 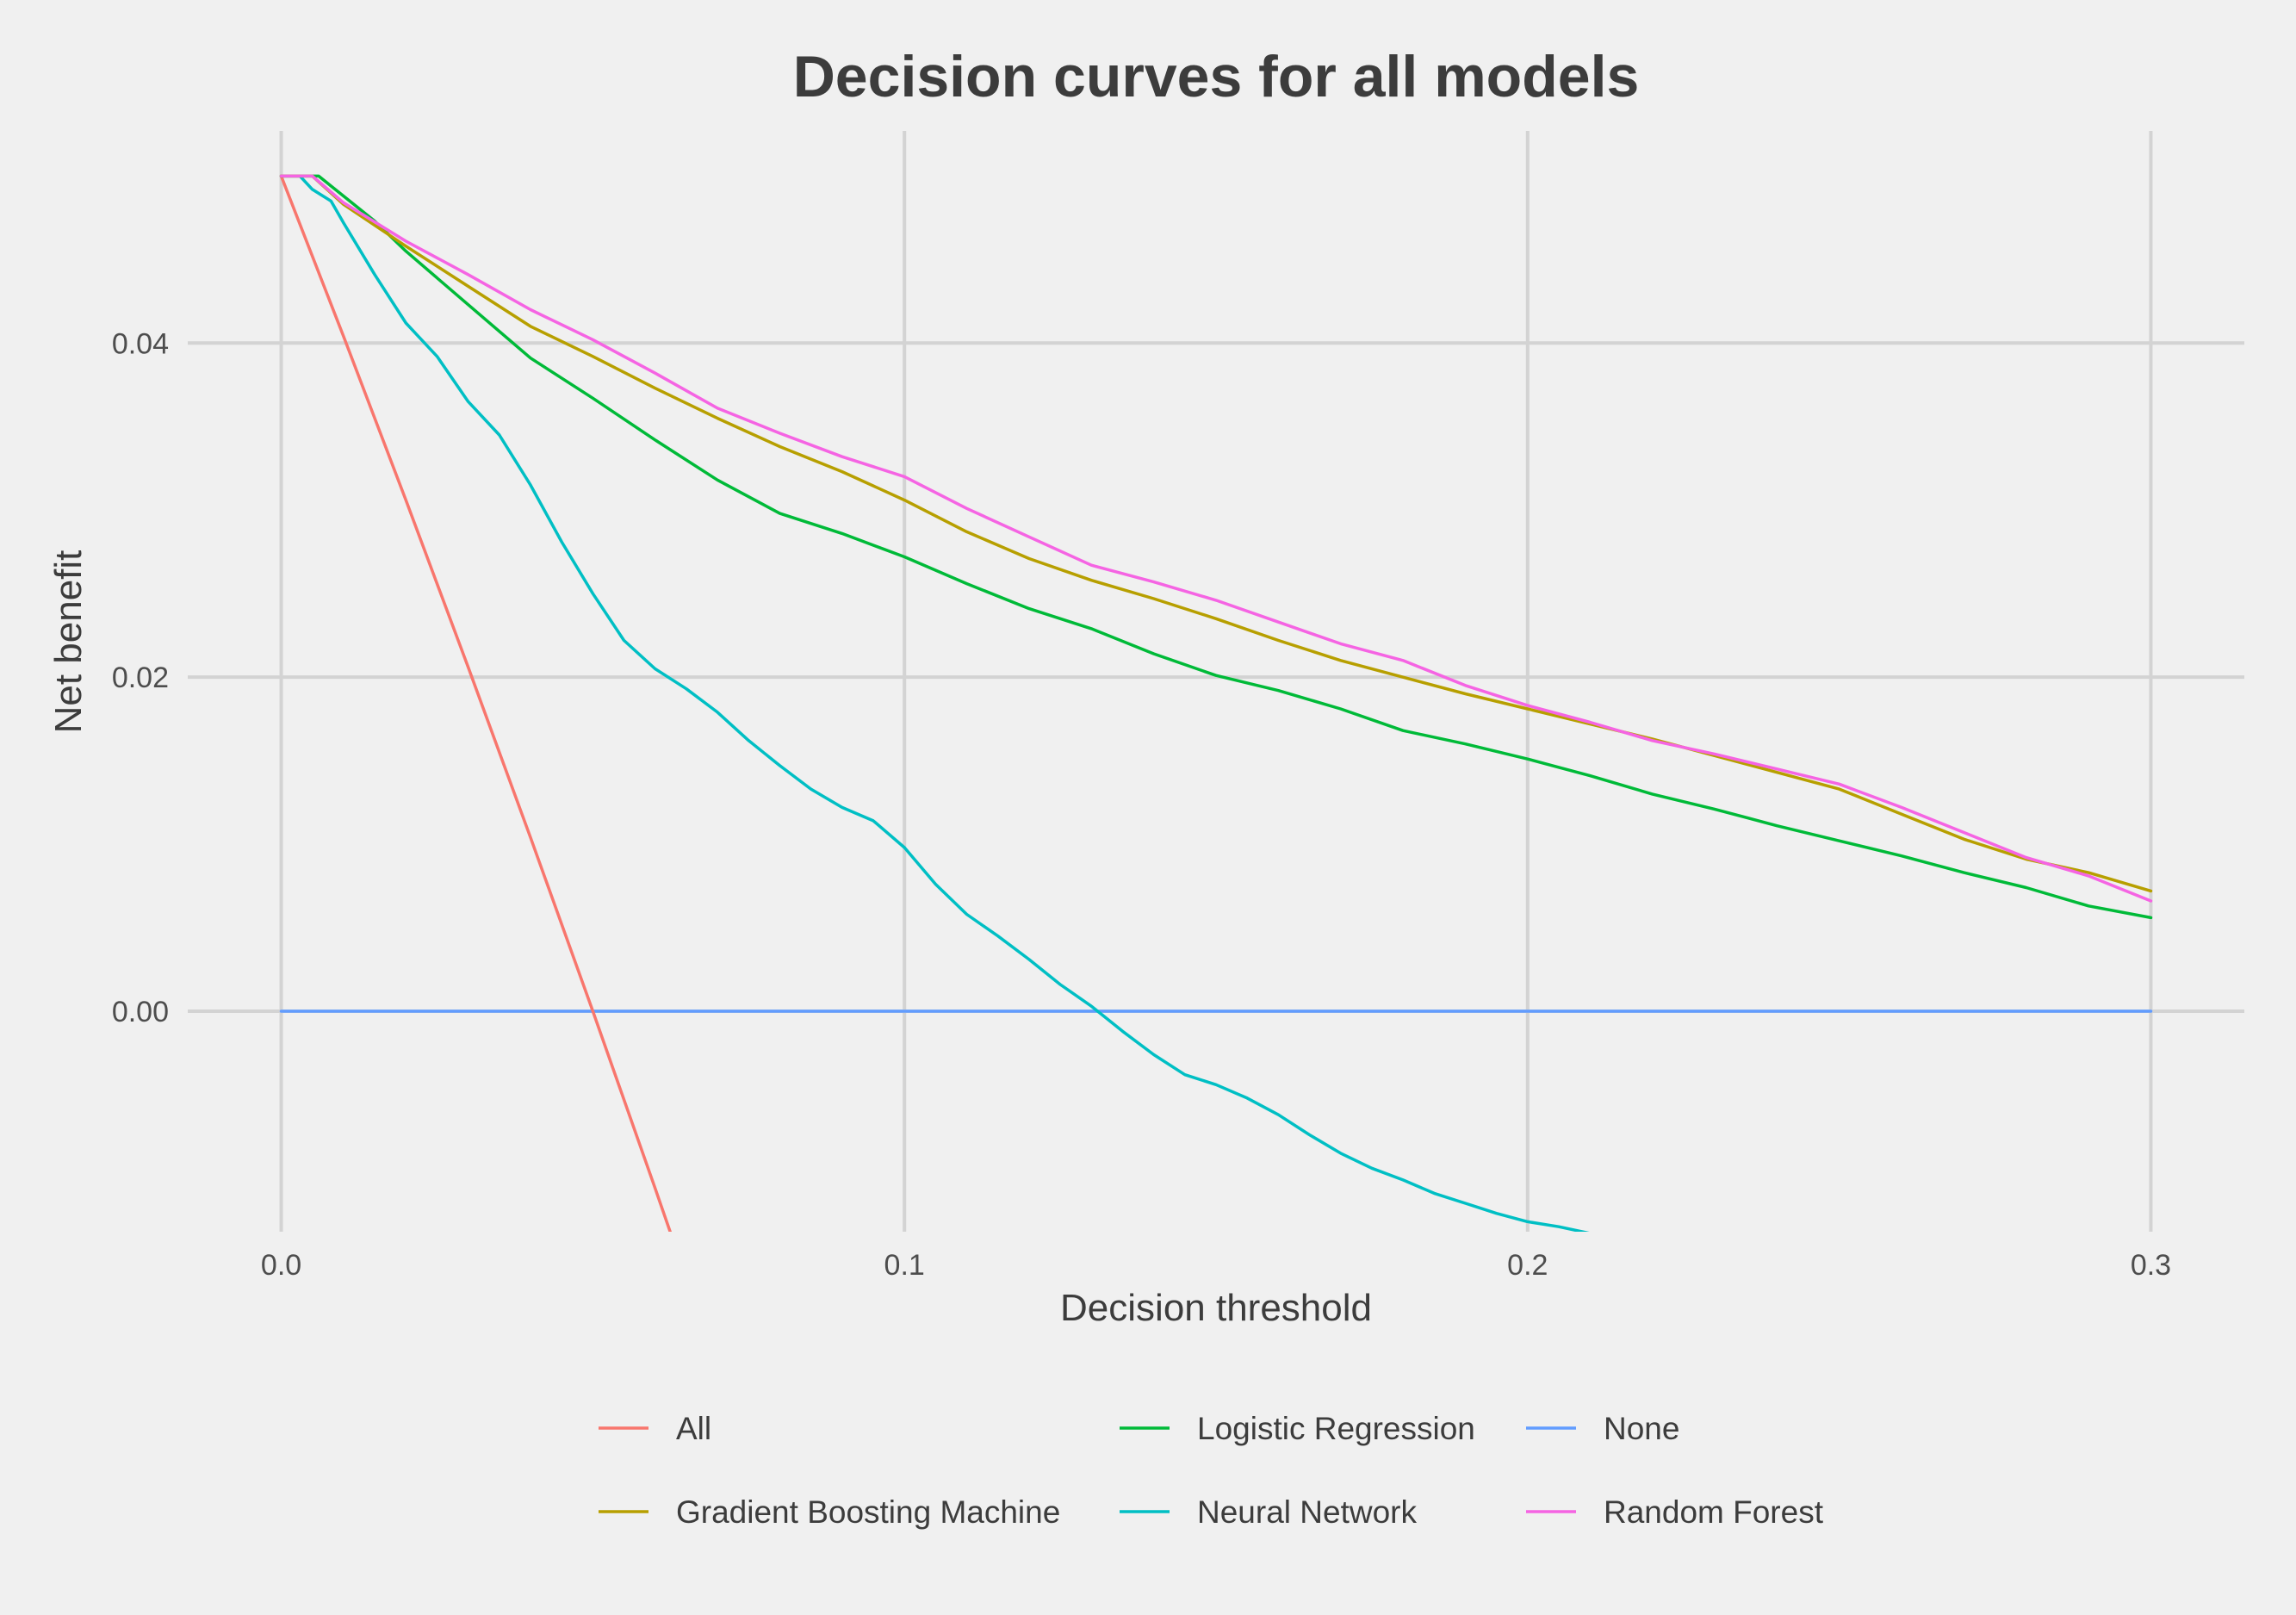 What do you see at coordinates (904, 1265) in the screenshot?
I see `x-tick-label: 0.1` at bounding box center [904, 1265].